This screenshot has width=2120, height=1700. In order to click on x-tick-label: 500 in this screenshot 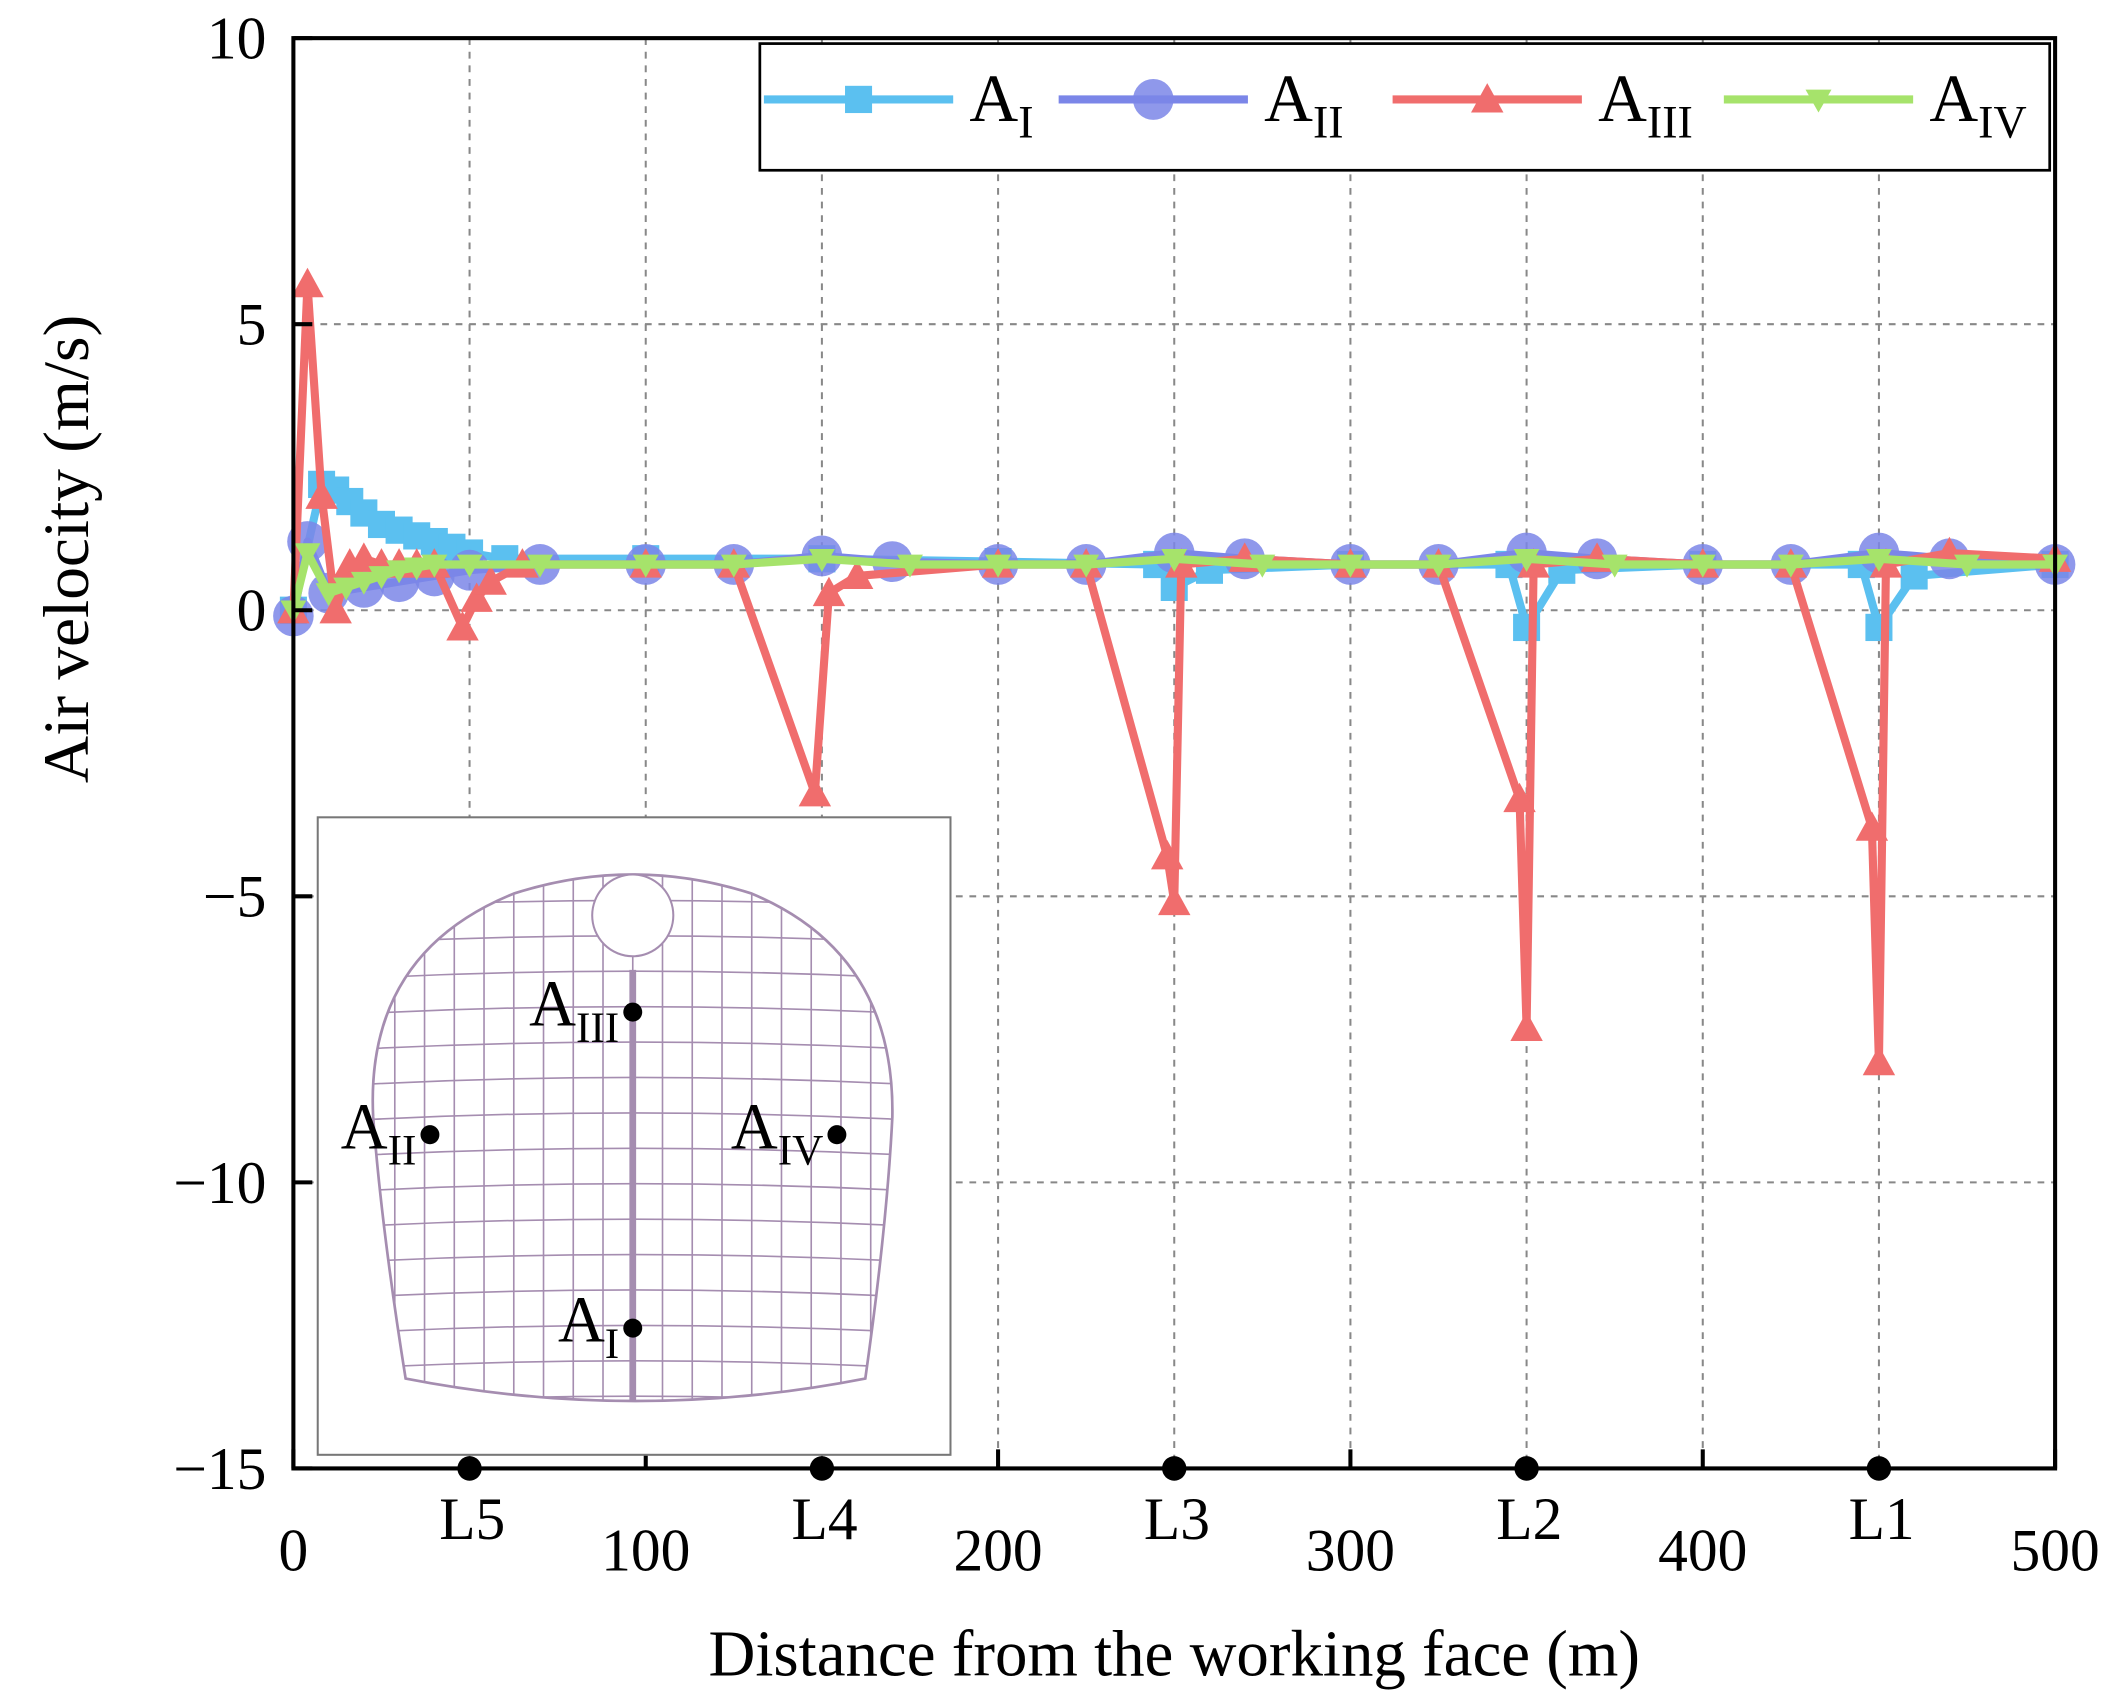, I will do `click(2054, 1550)`.